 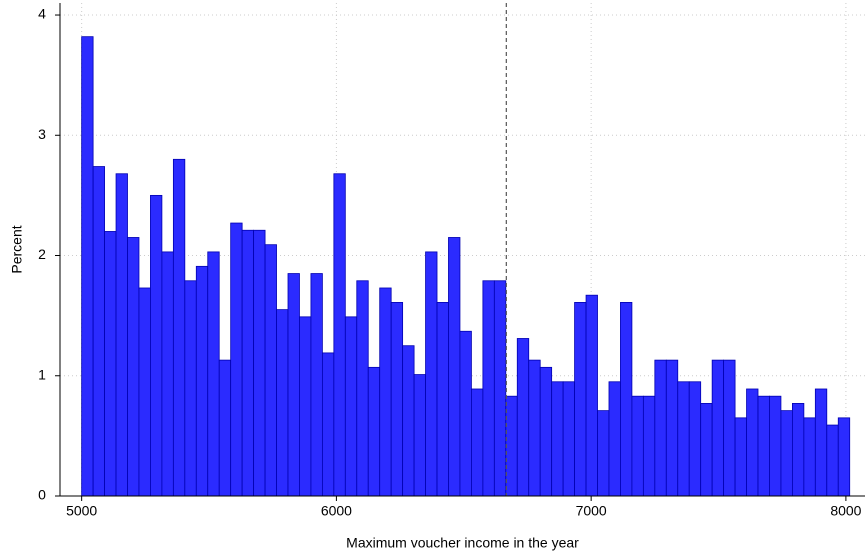 I want to click on y-tick-label: 3, so click(x=42, y=134).